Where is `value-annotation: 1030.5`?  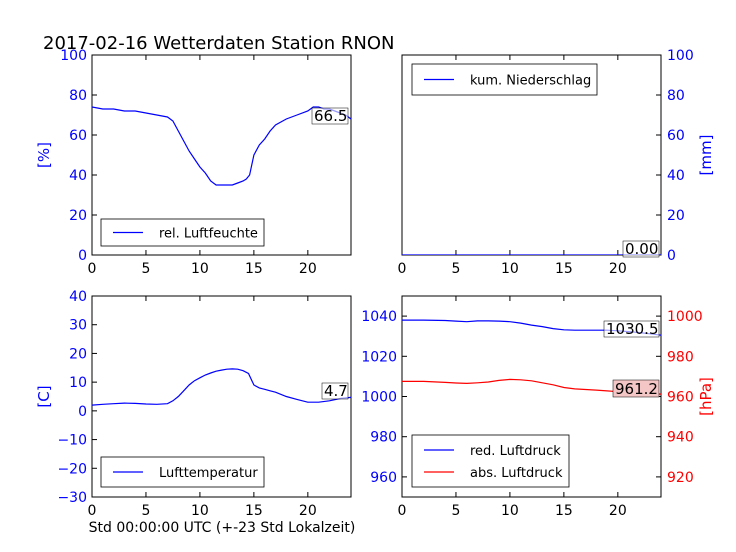 value-annotation: 1030.5 is located at coordinates (632, 329).